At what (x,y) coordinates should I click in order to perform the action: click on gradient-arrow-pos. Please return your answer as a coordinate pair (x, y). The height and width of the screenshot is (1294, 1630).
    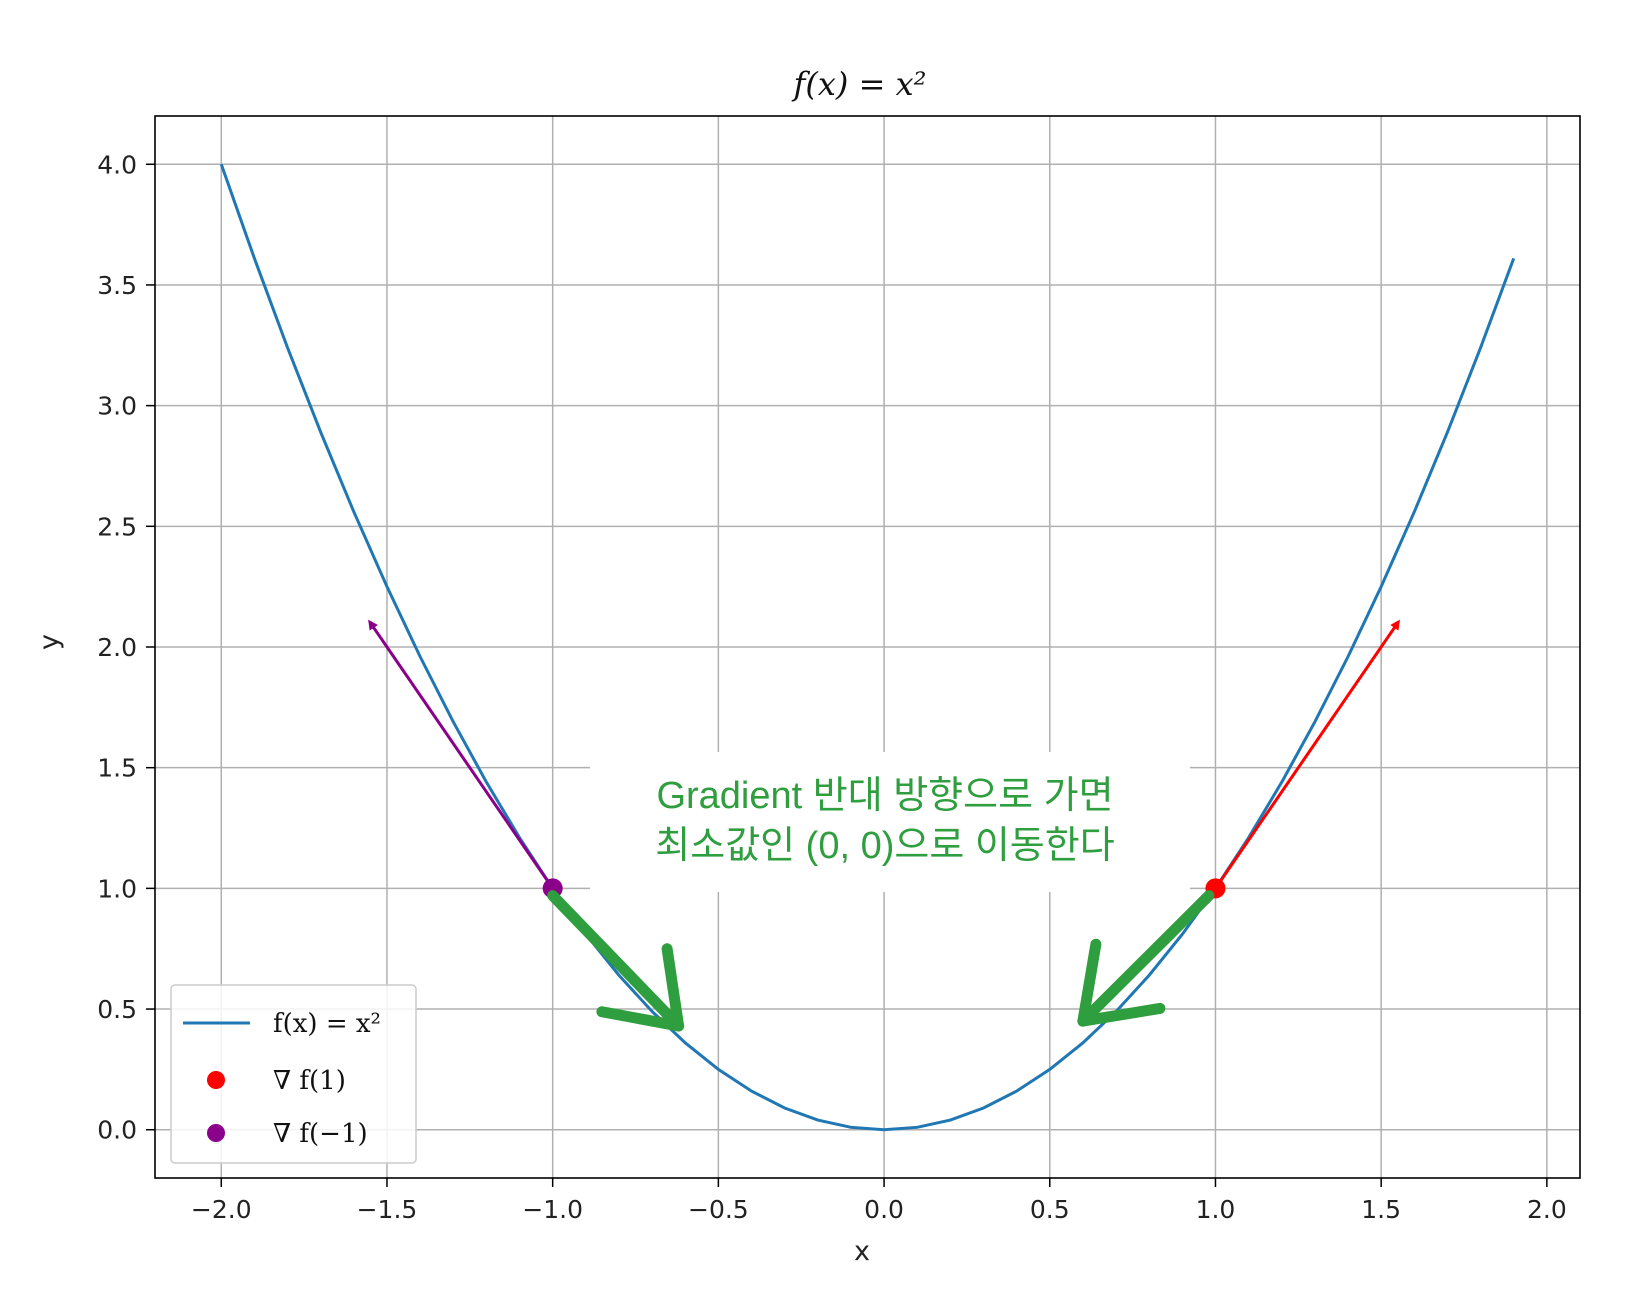
    Looking at the image, I should click on (1307, 754).